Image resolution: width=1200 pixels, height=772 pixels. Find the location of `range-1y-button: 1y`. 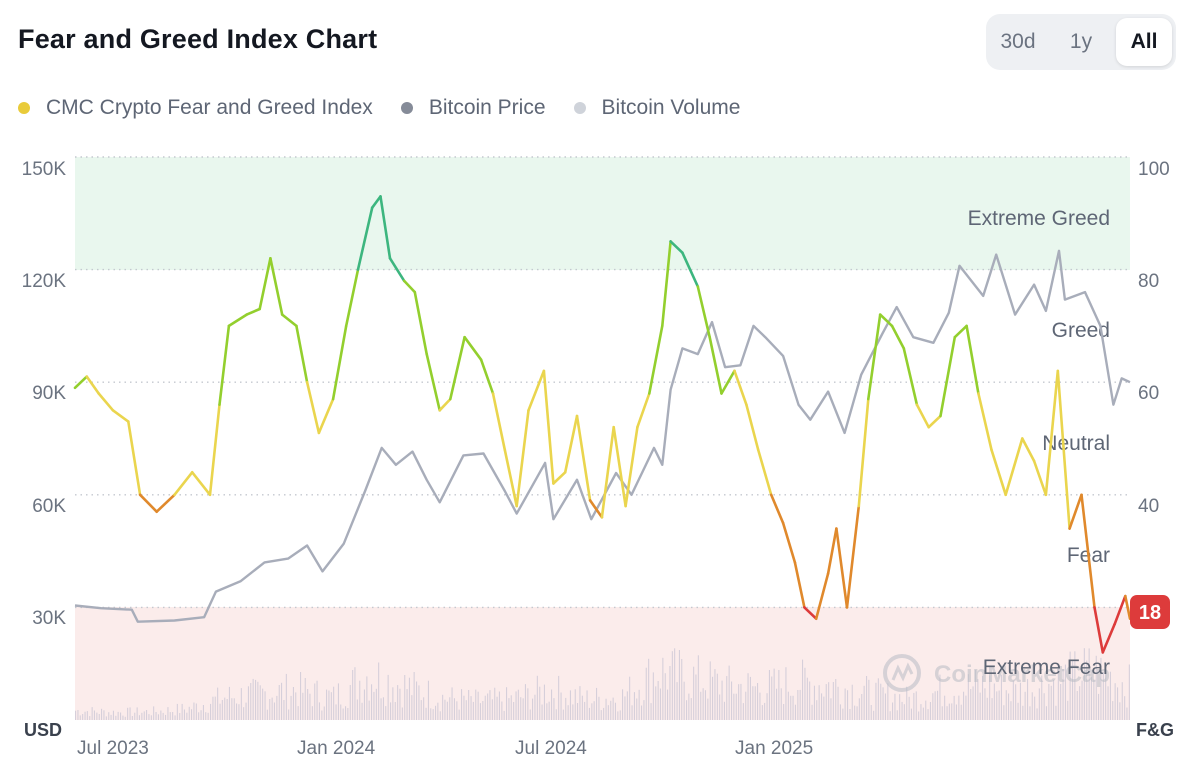

range-1y-button: 1y is located at coordinates (1081, 41).